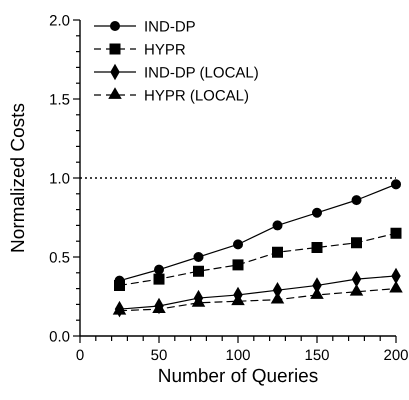 This screenshot has width=409, height=400. I want to click on x-tick-label: 50, so click(159, 355).